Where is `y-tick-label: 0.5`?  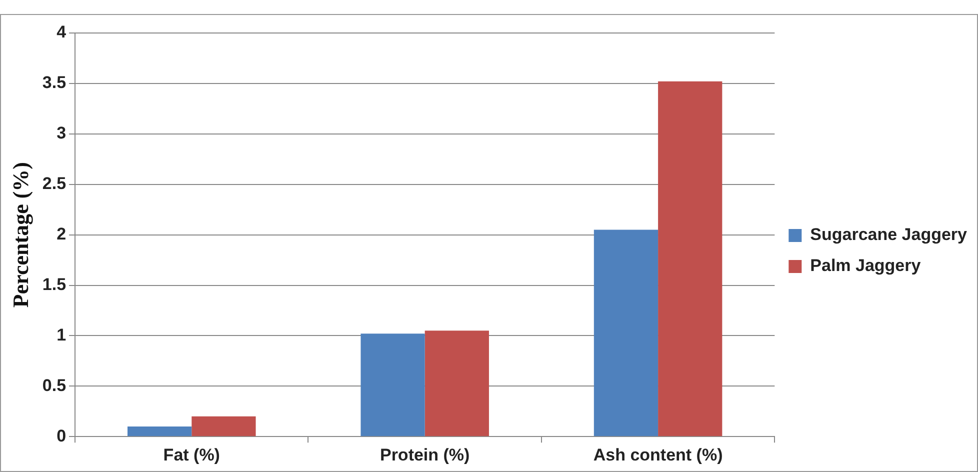
y-tick-label: 0.5 is located at coordinates (54, 385).